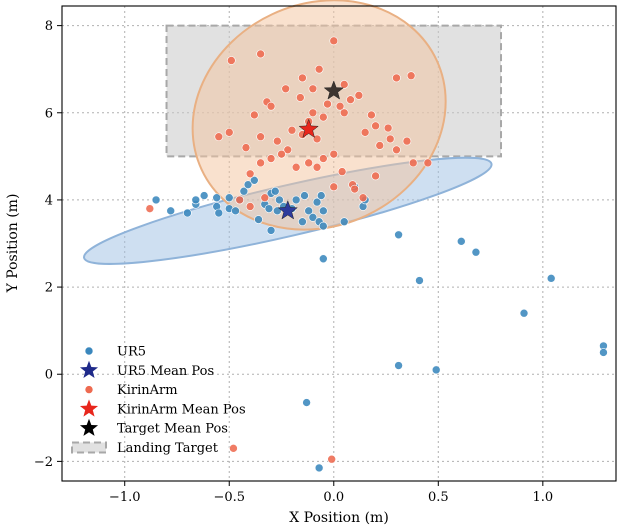  I want to click on y-tick-label: 4, so click(49, 200).